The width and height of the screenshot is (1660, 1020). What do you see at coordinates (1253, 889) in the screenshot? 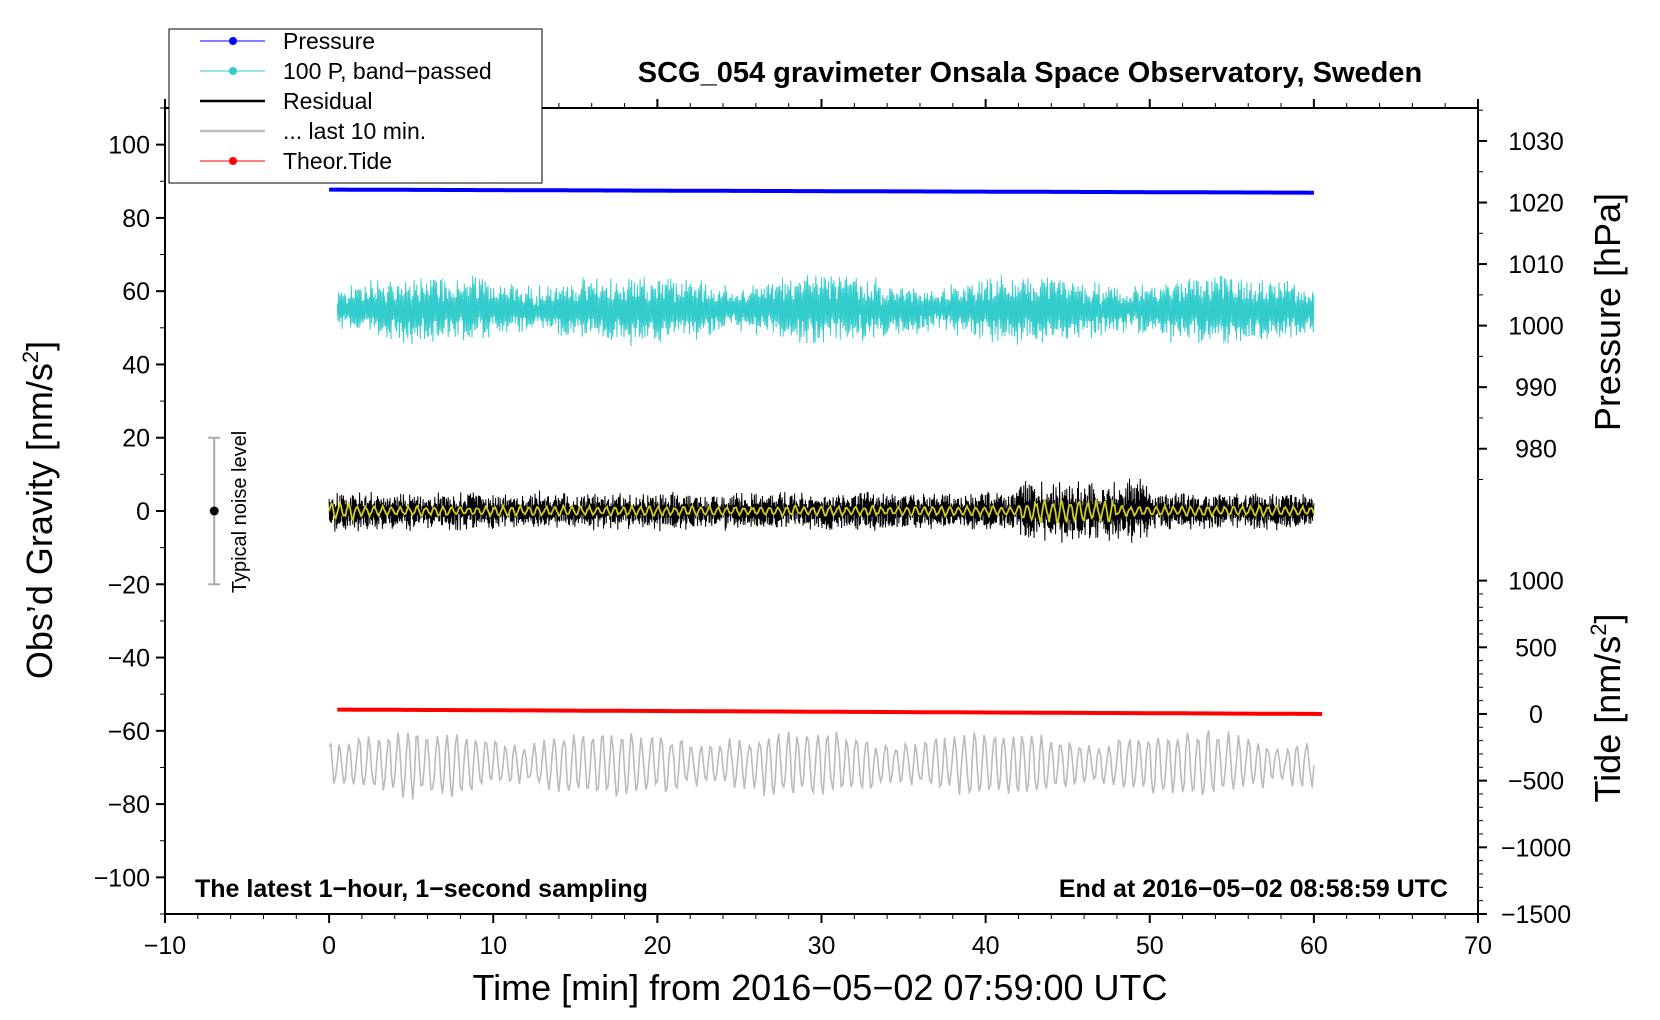
I see `annotation-right: End at 2016−05−02 08:58:59 UTC` at bounding box center [1253, 889].